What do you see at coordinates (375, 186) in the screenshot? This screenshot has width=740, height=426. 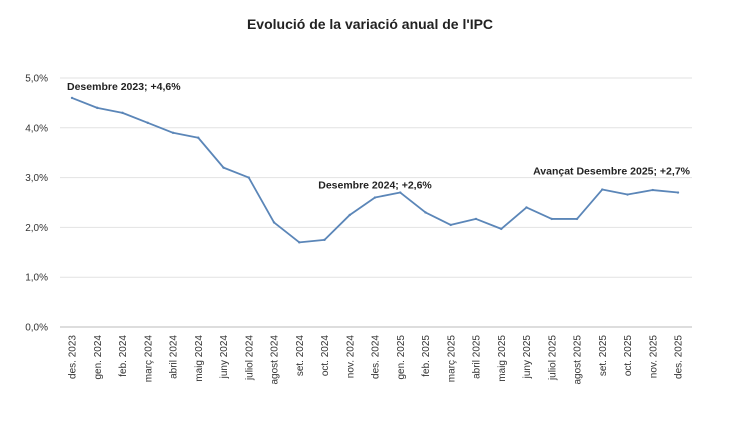 I see `data-annotation: Desembre 2024; +2,6%` at bounding box center [375, 186].